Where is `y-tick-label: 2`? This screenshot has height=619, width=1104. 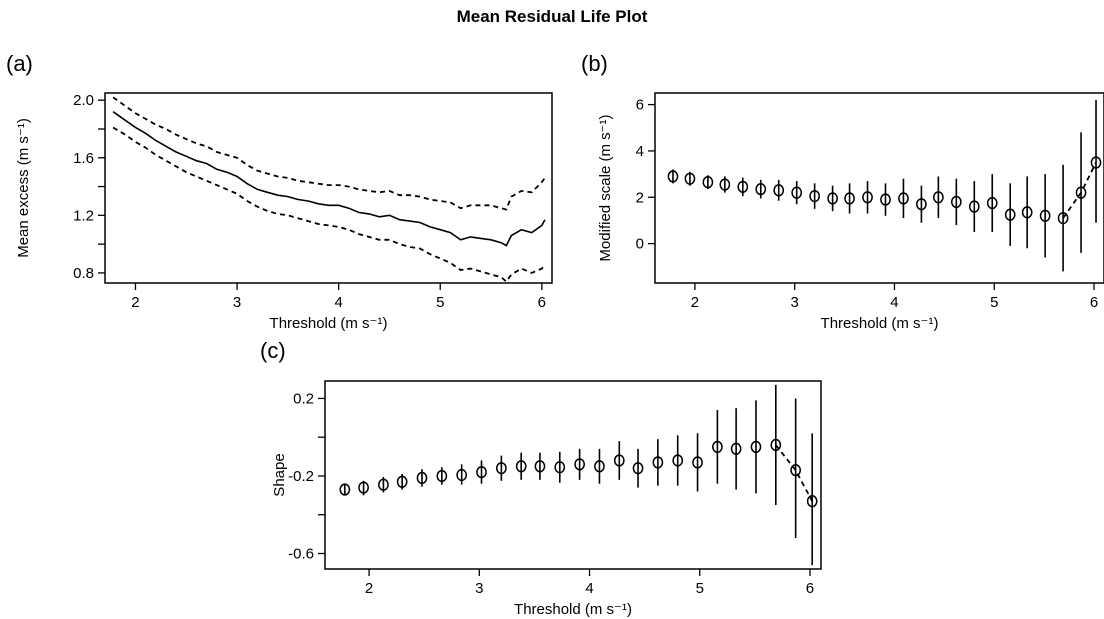 y-tick-label: 2 is located at coordinates (640, 197).